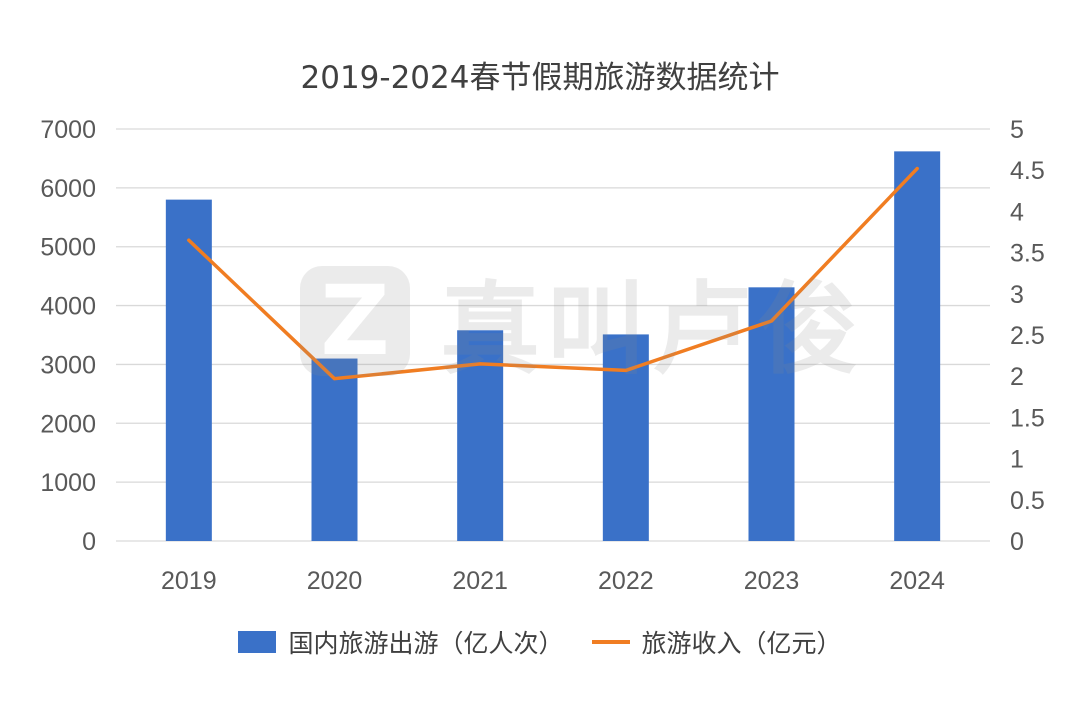  Describe the element at coordinates (68, 365) in the screenshot. I see `y-tick-label: 3000` at that location.